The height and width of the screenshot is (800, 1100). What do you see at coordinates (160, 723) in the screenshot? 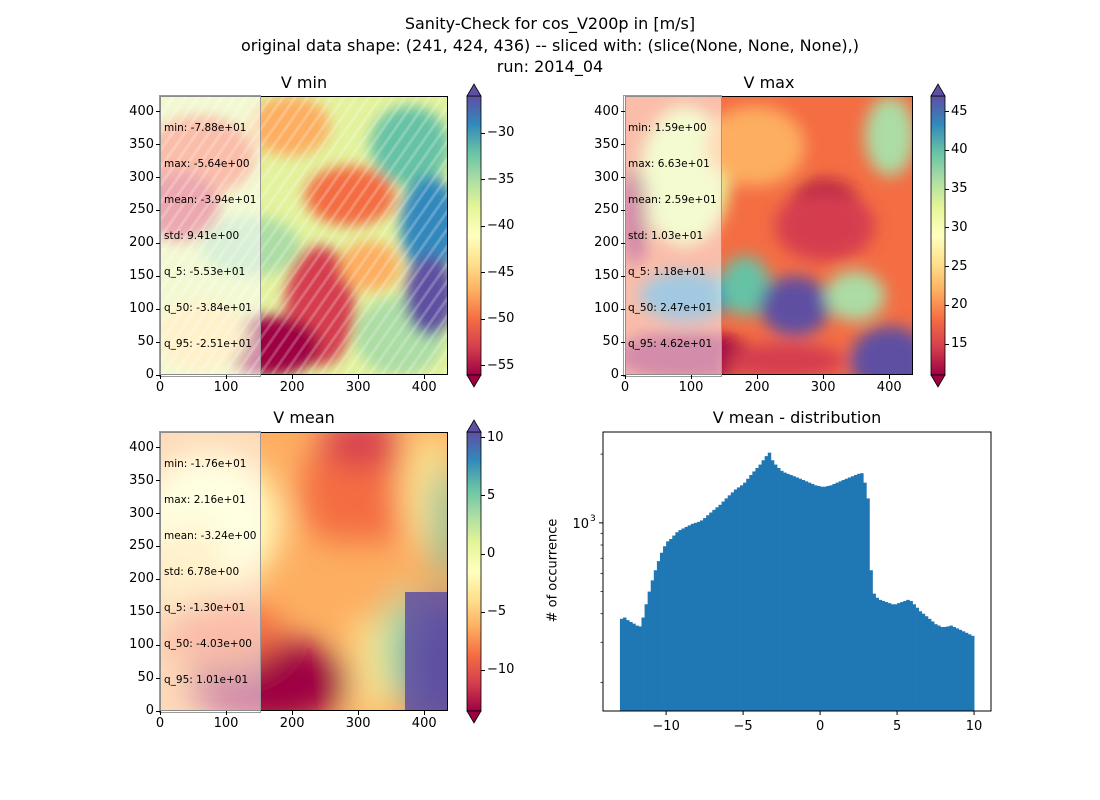
I see `x-tick-label: 0` at bounding box center [160, 723].